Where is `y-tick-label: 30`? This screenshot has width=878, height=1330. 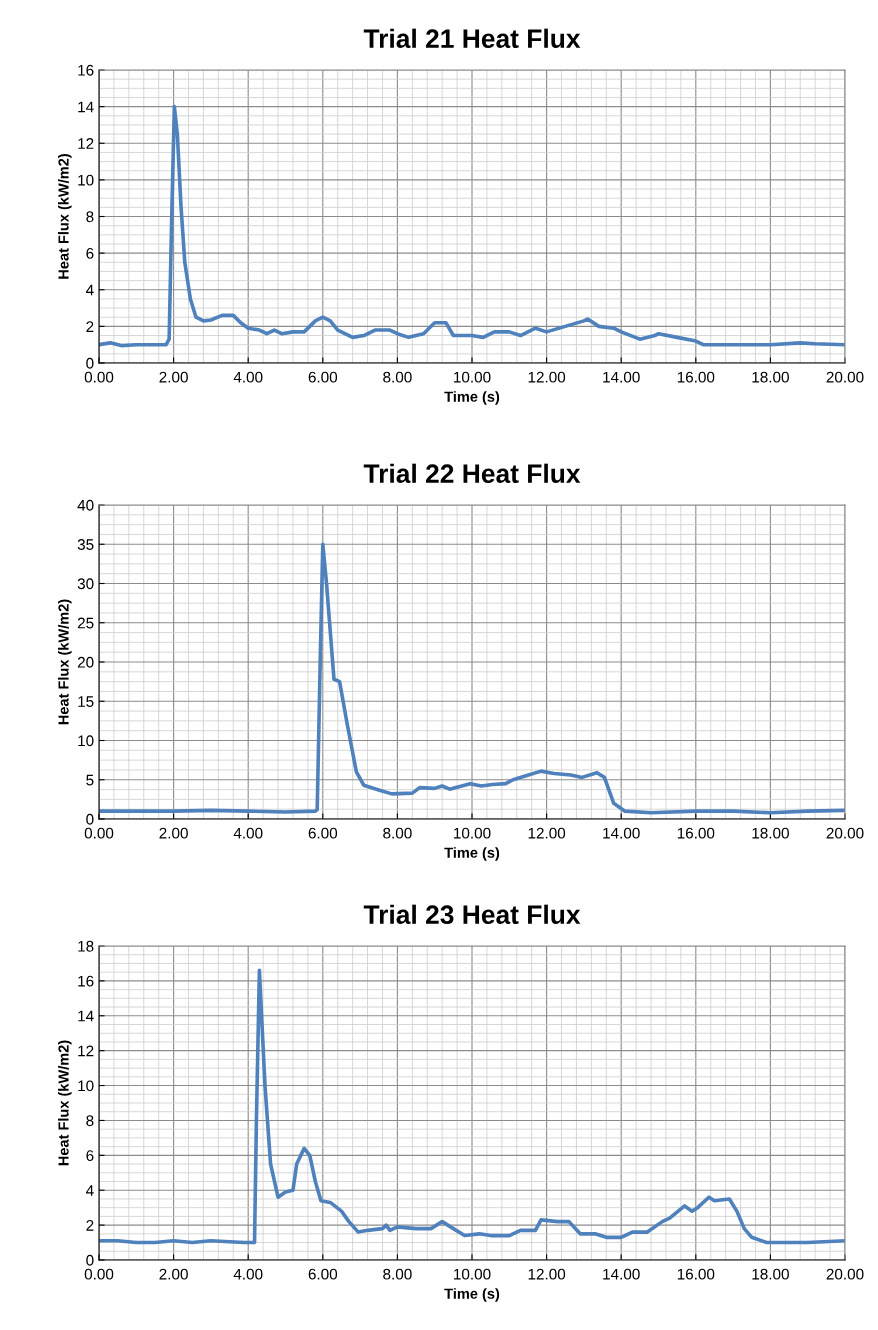
y-tick-label: 30 is located at coordinates (85, 584).